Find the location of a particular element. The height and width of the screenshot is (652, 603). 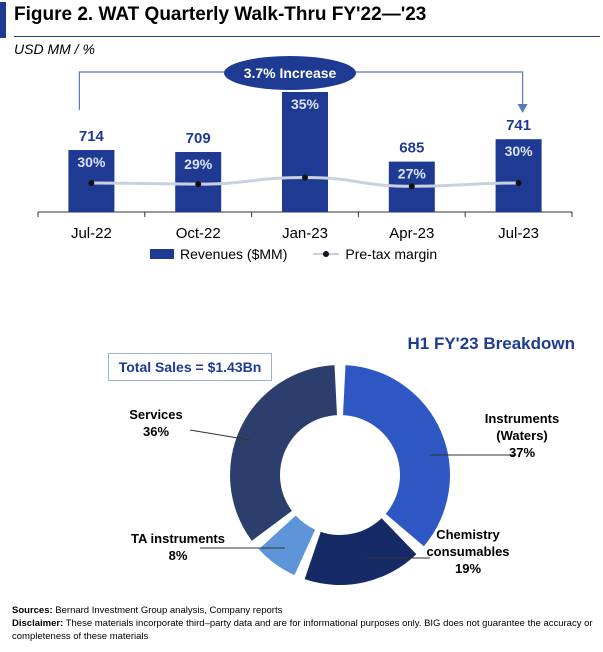

x-tick-label: Jan-23 is located at coordinates (305, 233).